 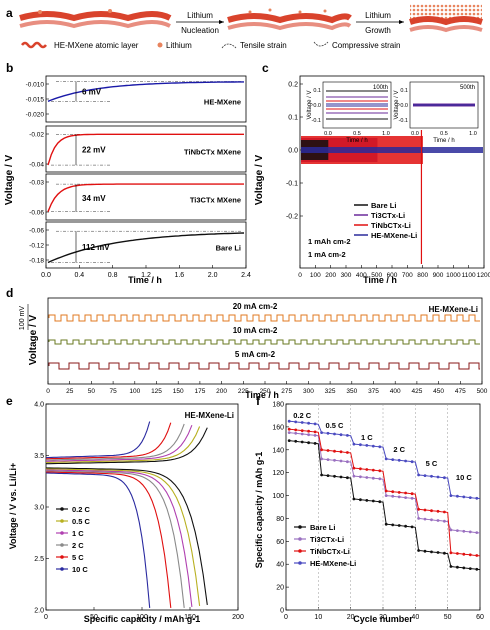 I want to click on panel-c-inset-xtick: 0.0, so click(x=415, y=134).